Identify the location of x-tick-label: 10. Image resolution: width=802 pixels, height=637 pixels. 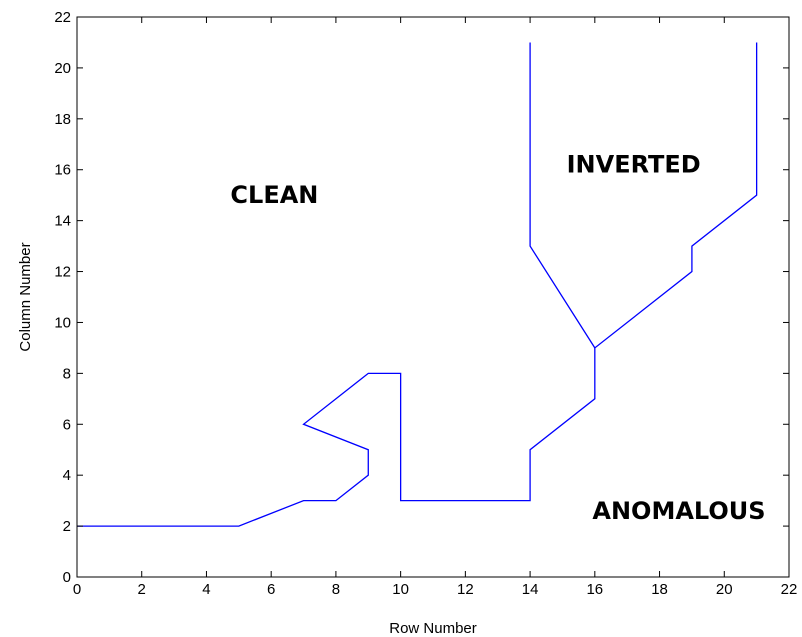
(400, 589).